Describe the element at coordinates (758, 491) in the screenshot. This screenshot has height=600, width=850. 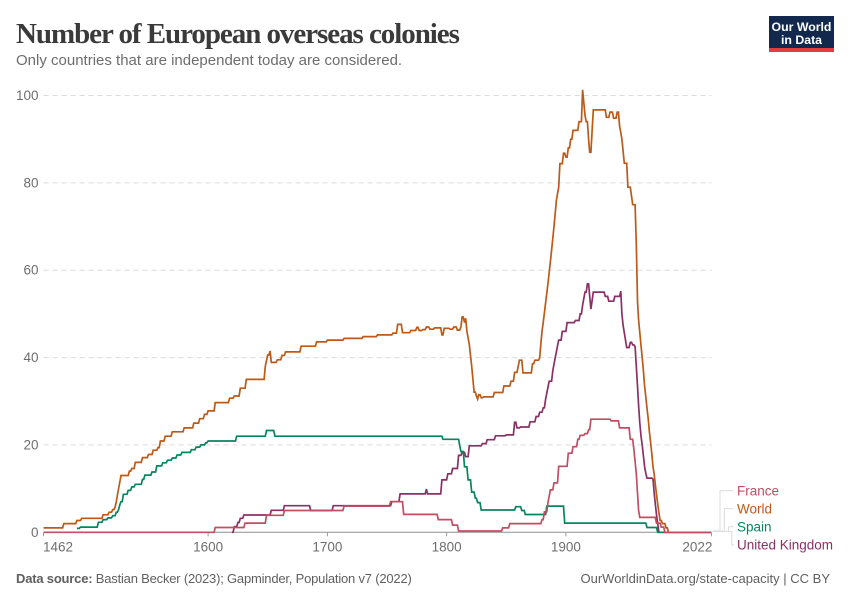
I see `svg-text: France` at that location.